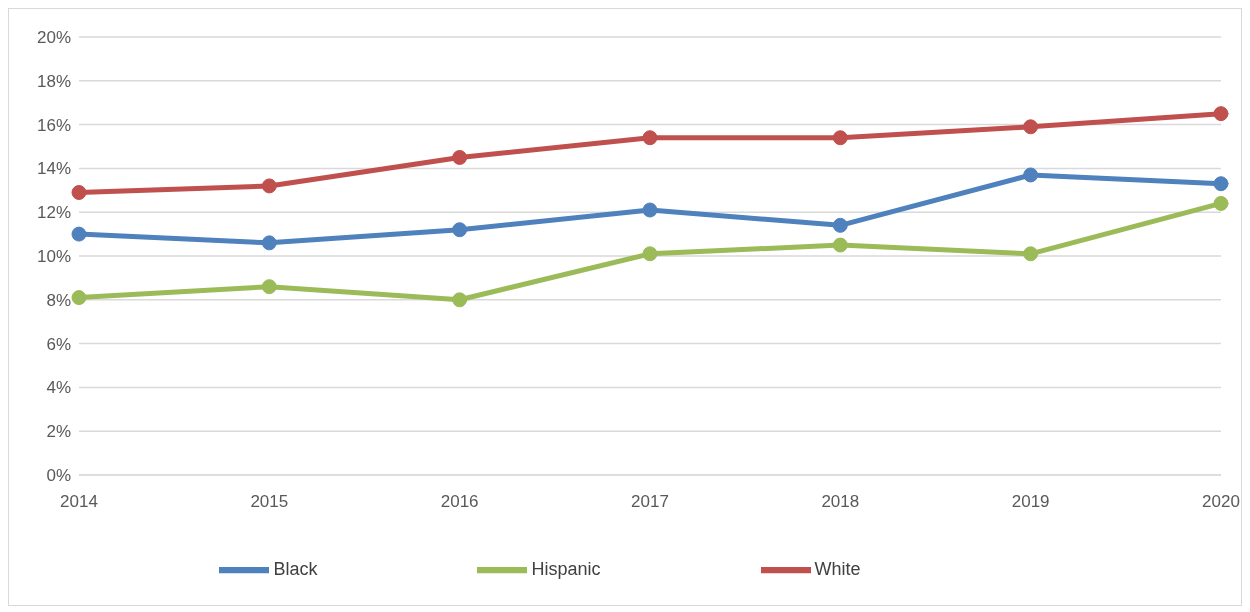  I want to click on y-tick-label: 4%, so click(58, 388).